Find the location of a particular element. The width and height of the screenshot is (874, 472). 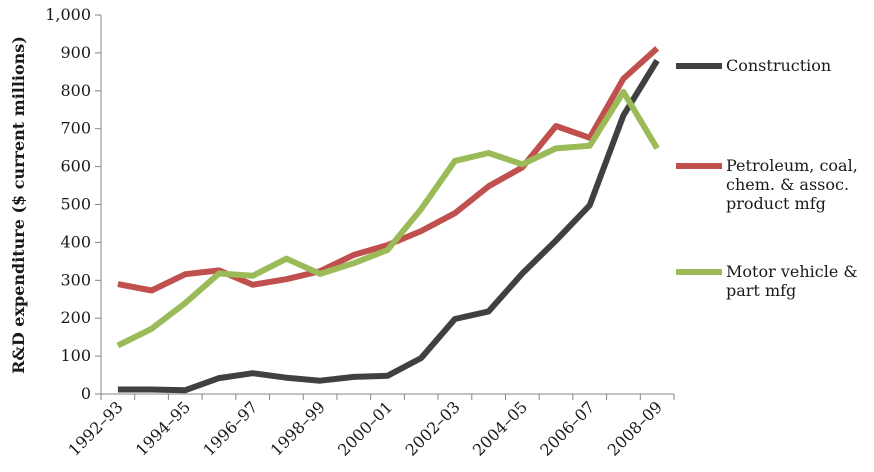

x-tick-label: 2006–07 is located at coordinates (567, 428).